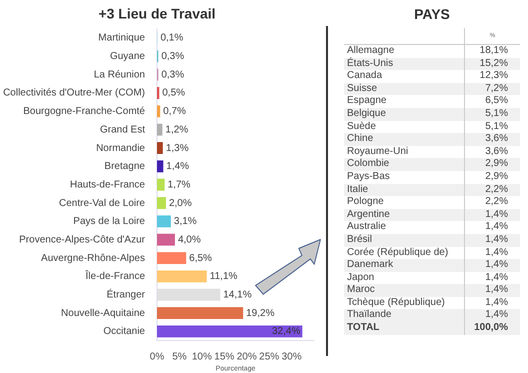  I want to click on category-label: Japon, so click(361, 278).